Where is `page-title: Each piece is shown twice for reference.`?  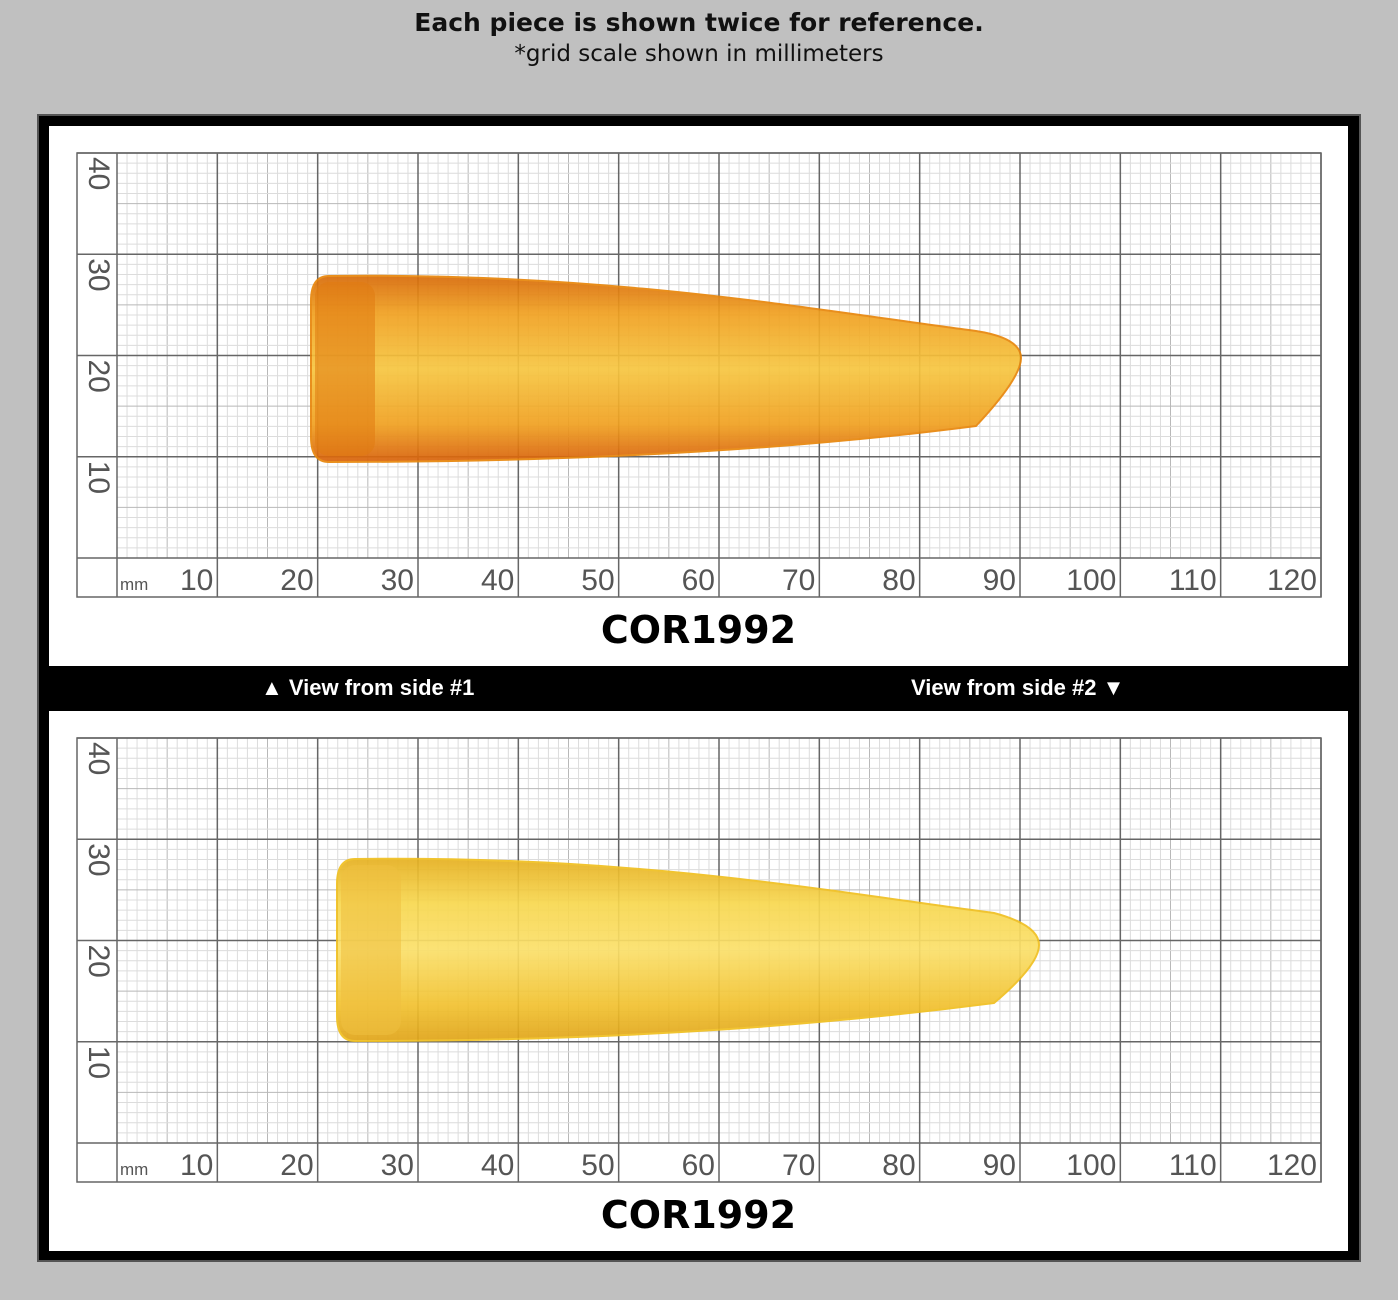
page-title: Each piece is shown twice for reference. is located at coordinates (699, 22).